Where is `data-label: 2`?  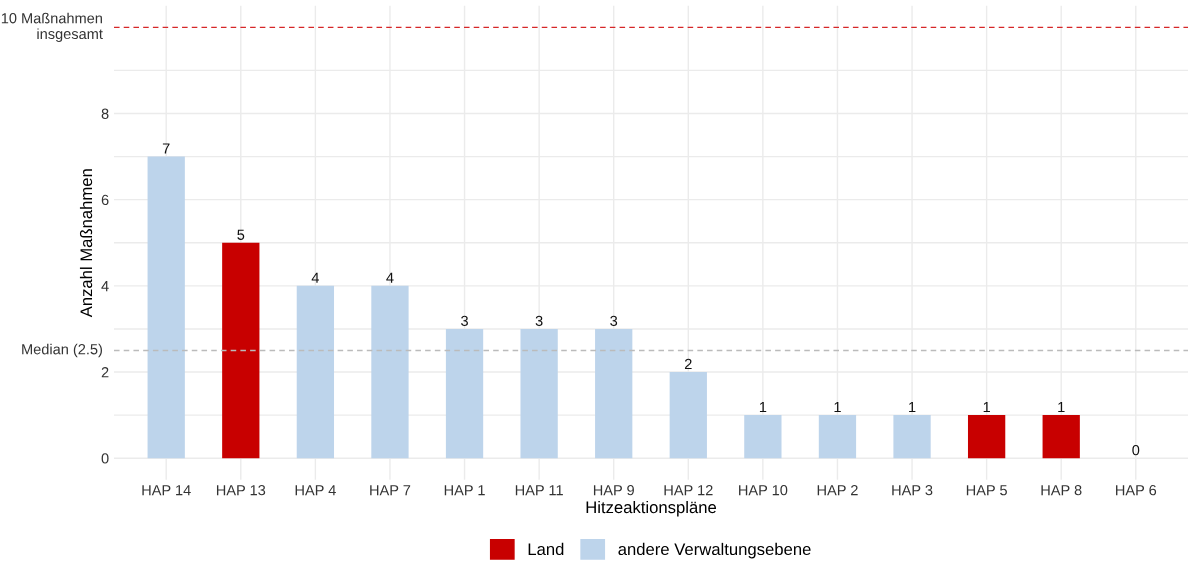 data-label: 2 is located at coordinates (688, 363).